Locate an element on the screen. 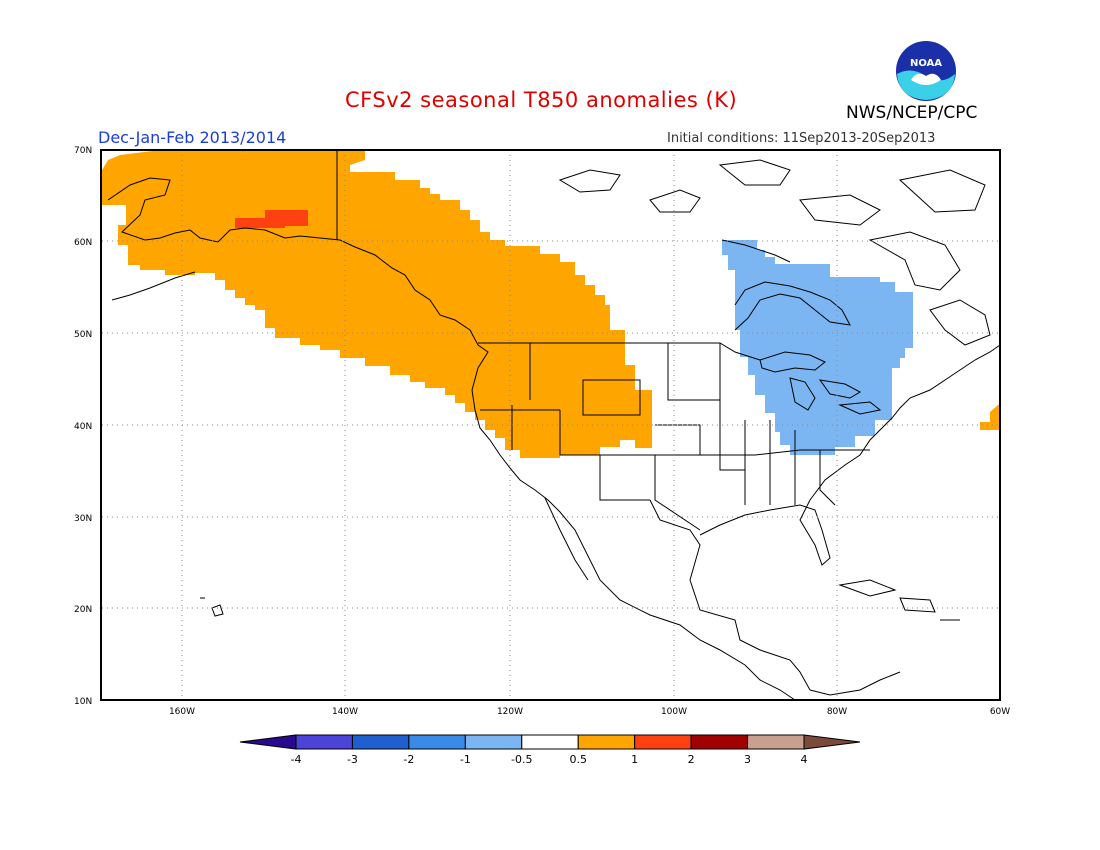 The height and width of the screenshot is (850, 1100). lat-label: 10N is located at coordinates (83, 702).